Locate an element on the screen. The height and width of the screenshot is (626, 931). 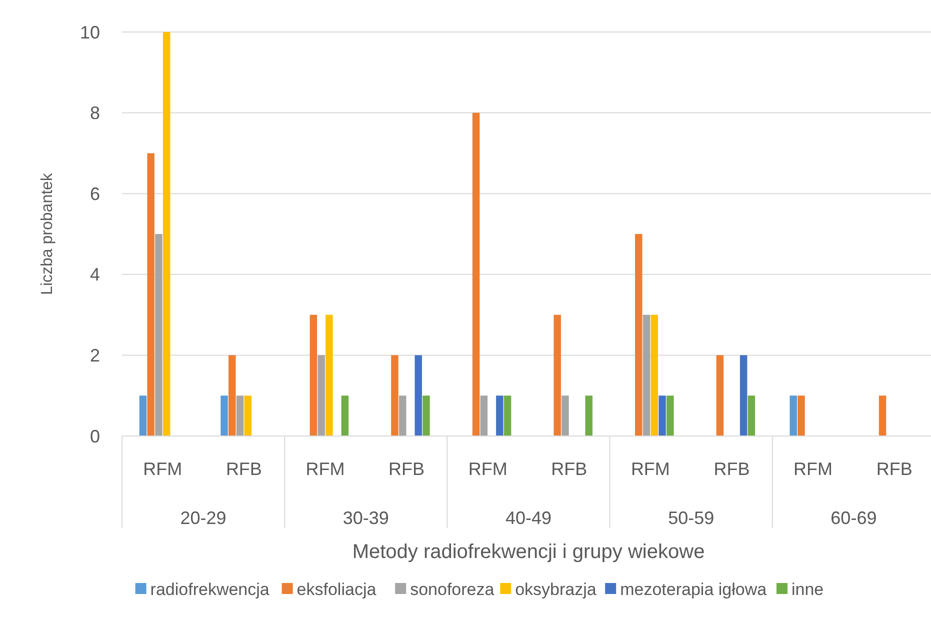
y-tick-label: 2 is located at coordinates (95, 356).